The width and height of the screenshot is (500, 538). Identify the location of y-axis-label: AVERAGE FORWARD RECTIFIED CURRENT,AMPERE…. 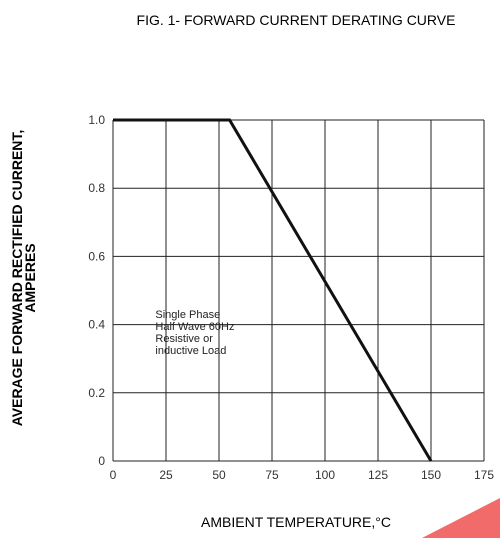
(23, 278).